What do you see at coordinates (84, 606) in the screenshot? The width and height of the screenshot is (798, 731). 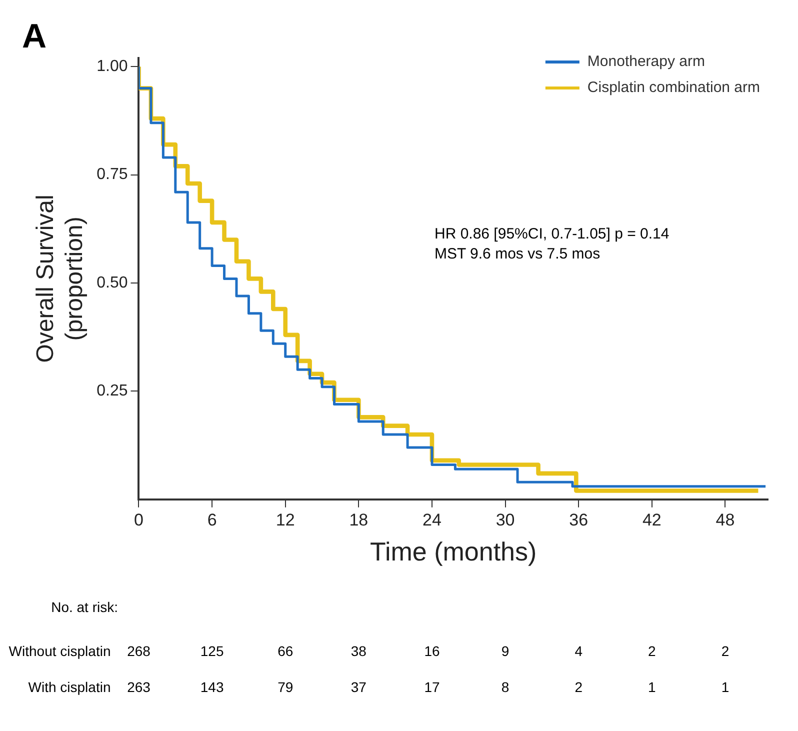 I see `text: No. at risk:` at bounding box center [84, 606].